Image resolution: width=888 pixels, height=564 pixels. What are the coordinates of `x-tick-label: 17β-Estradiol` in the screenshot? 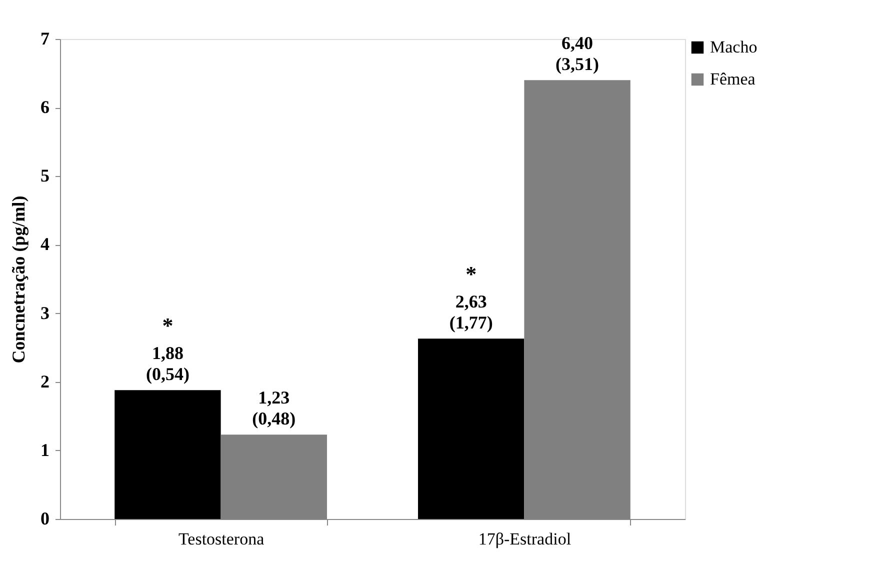 It's located at (525, 539).